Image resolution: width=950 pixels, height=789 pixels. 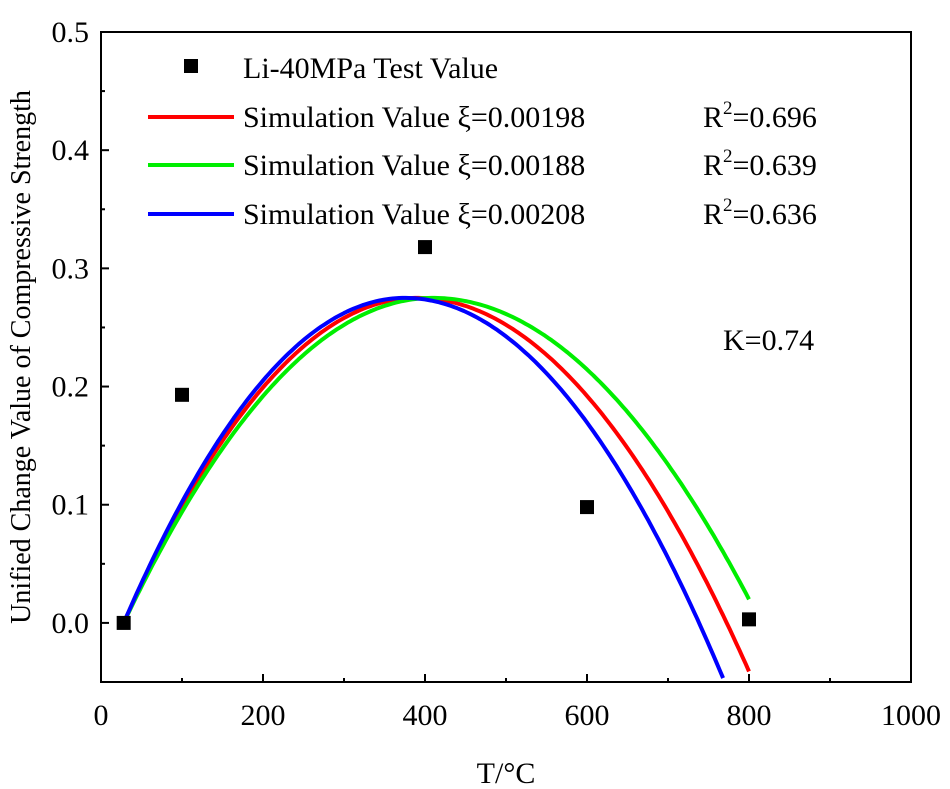 What do you see at coordinates (71, 268) in the screenshot?
I see `y-tick-label: 0.3` at bounding box center [71, 268].